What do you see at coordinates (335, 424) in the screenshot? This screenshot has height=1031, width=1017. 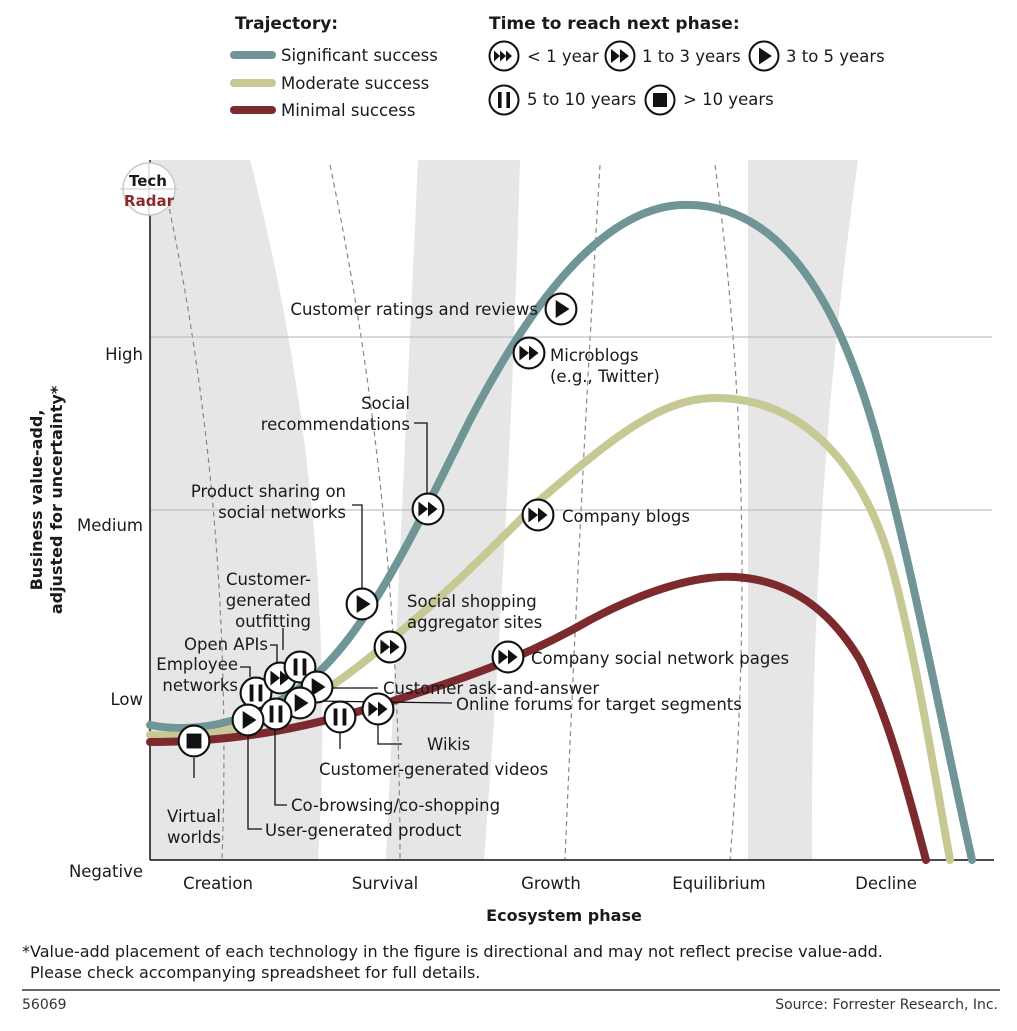 I see `label-social-rec-2: recommendations` at bounding box center [335, 424].